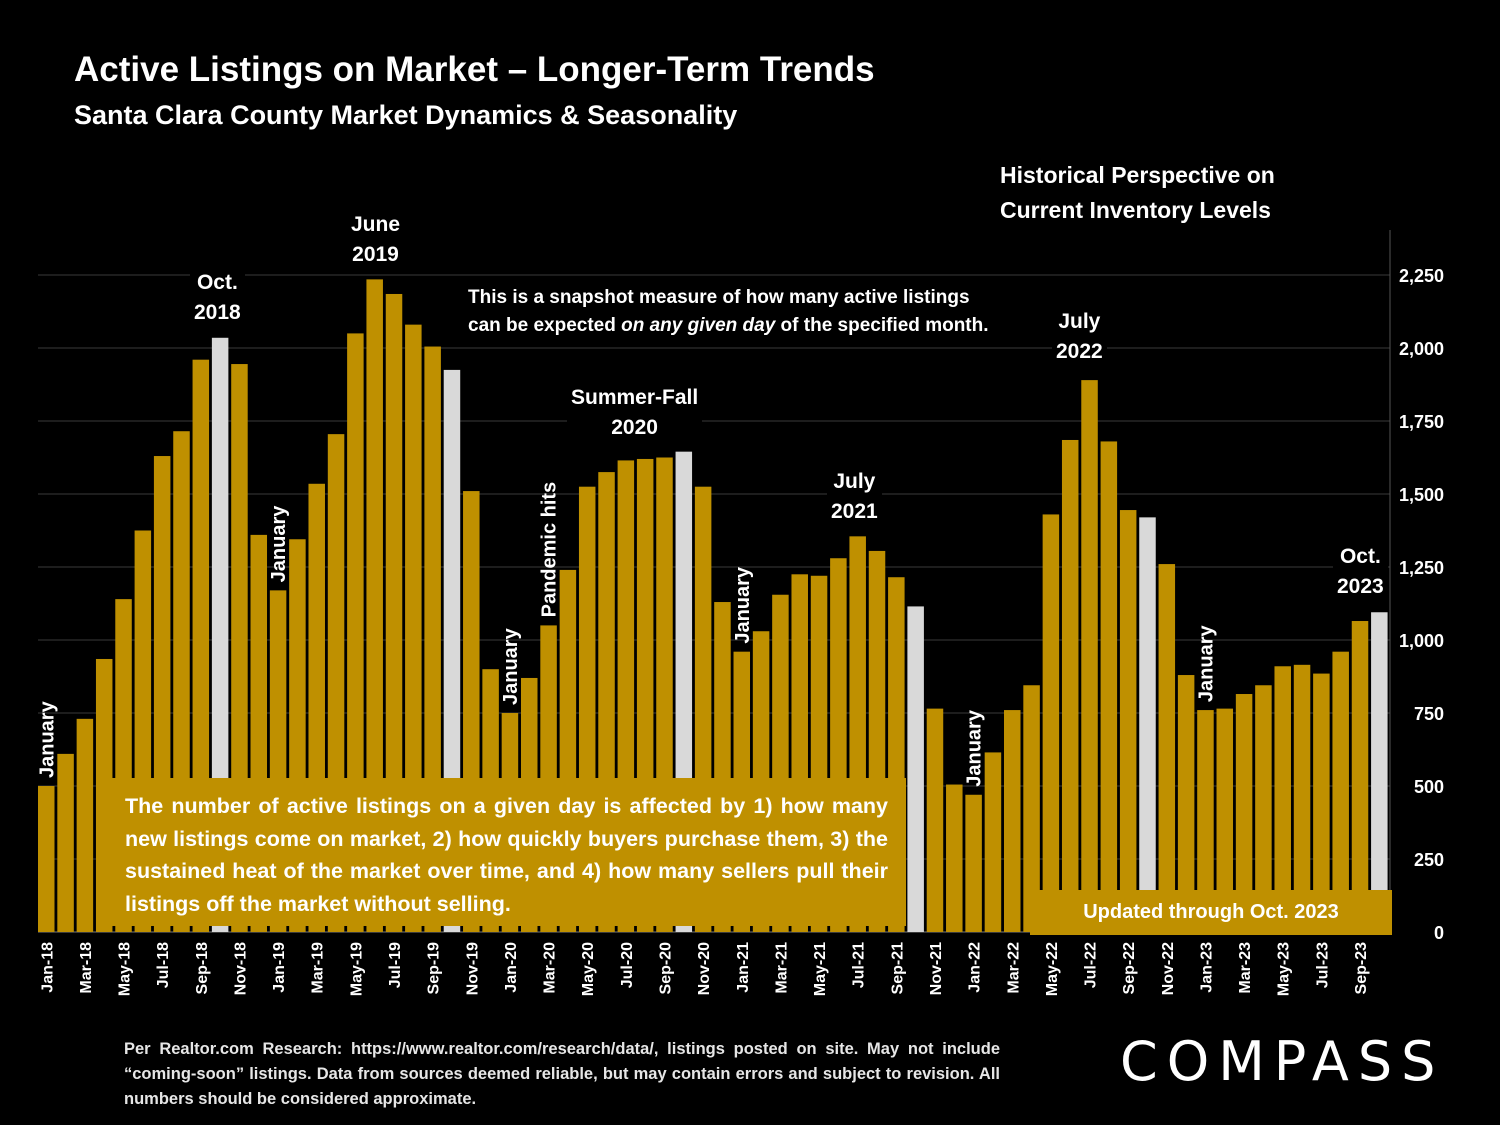  What do you see at coordinates (1421, 495) in the screenshot?
I see `y-tick-label: 1,500` at bounding box center [1421, 495].